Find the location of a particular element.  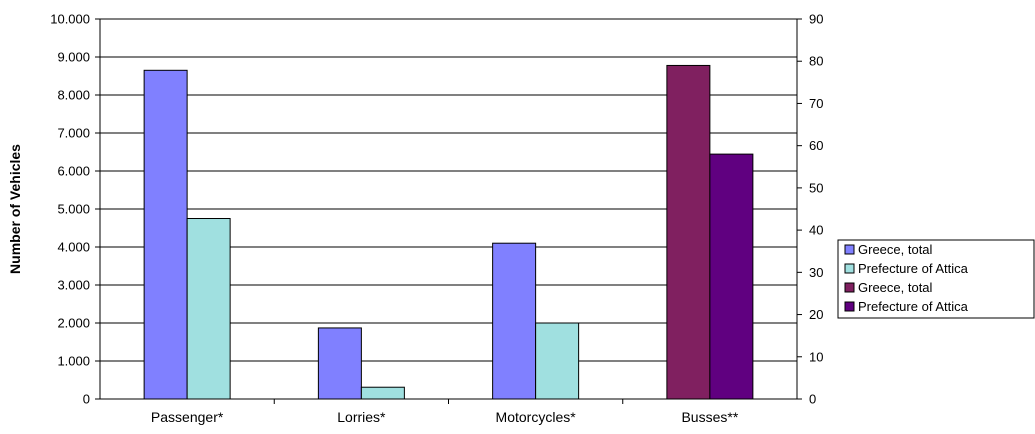

x-tick-label: Motorcycles* is located at coordinates (536, 417).